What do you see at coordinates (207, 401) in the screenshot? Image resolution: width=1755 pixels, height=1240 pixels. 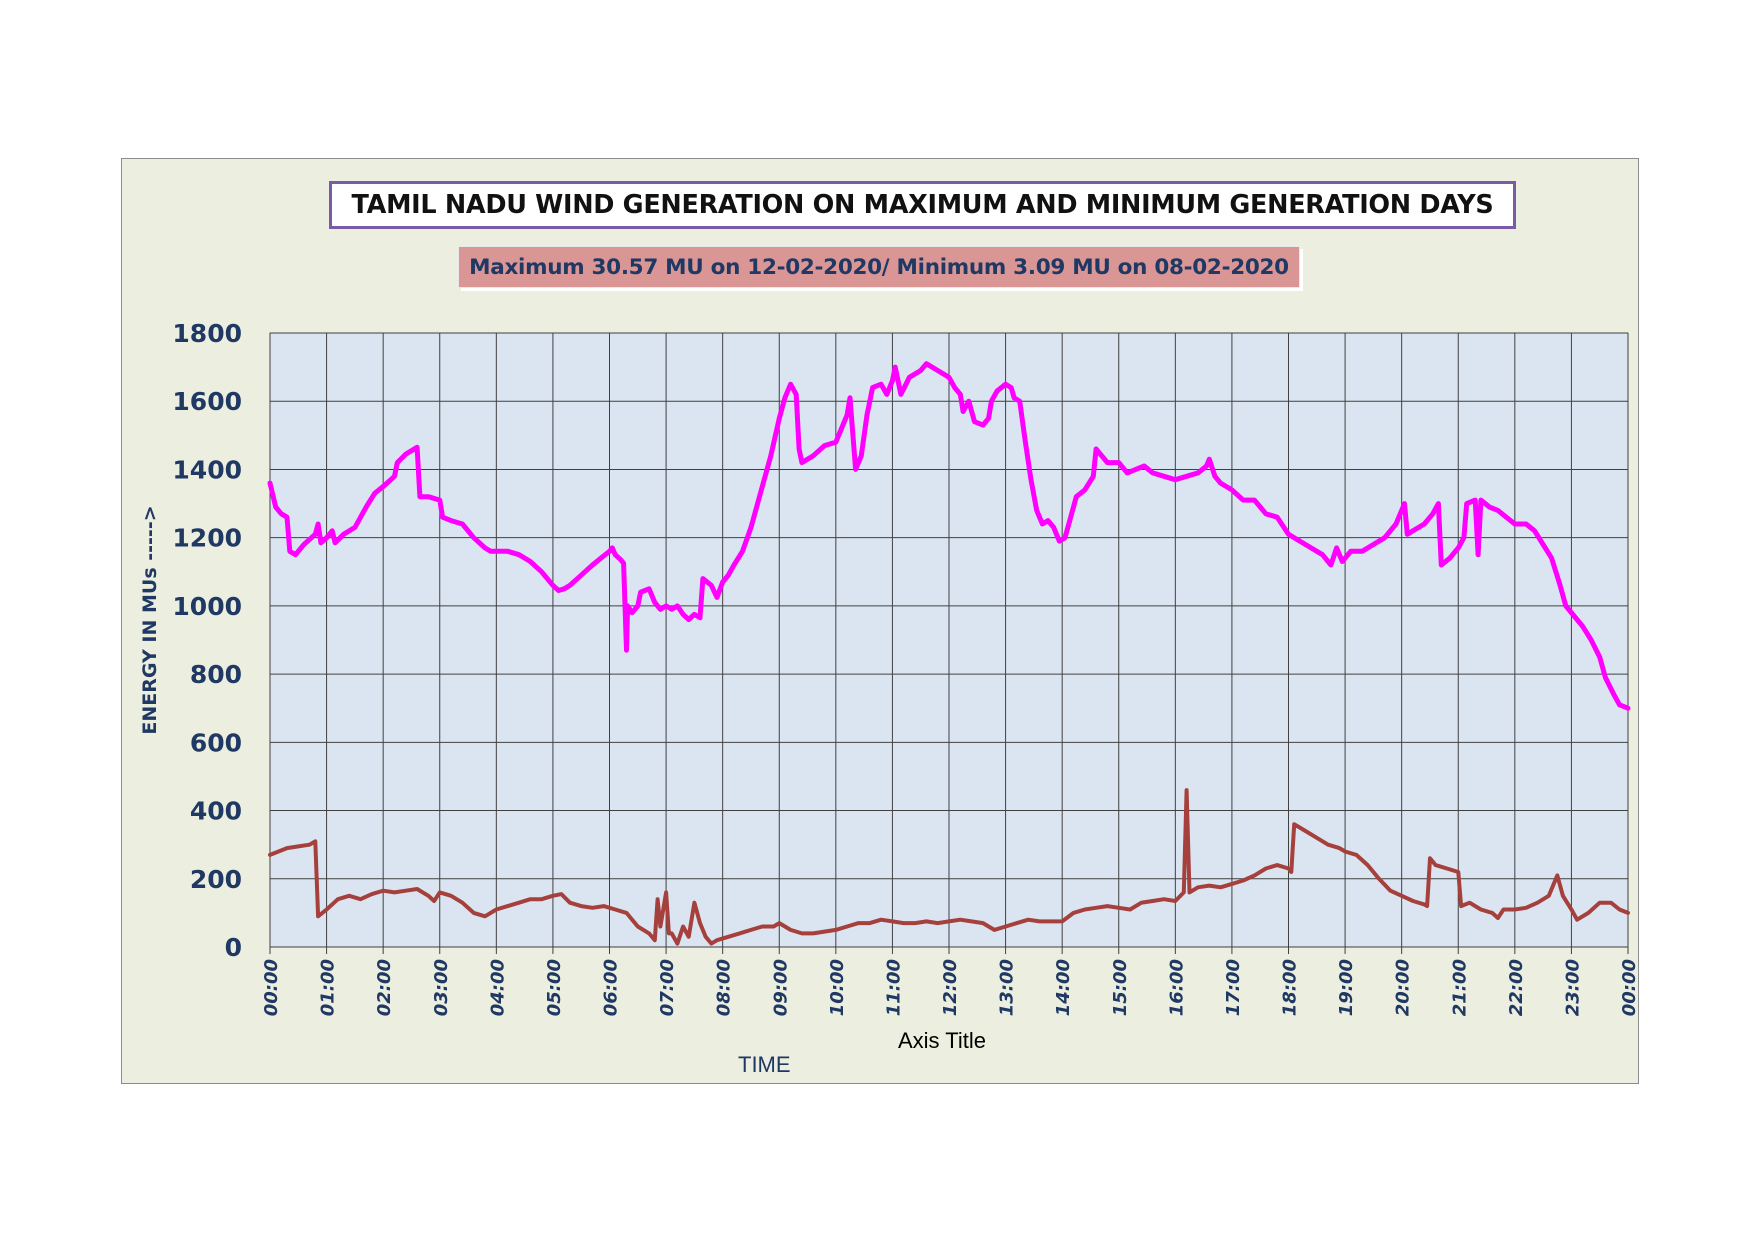 I see `y-tick-label: 1600` at bounding box center [207, 401].